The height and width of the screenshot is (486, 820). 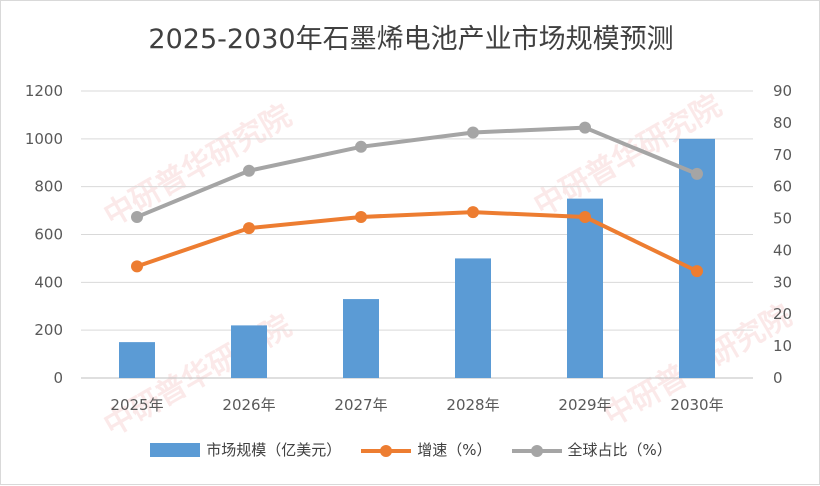 What do you see at coordinates (248, 405) in the screenshot?
I see `x-tick-label: 2026年` at bounding box center [248, 405].